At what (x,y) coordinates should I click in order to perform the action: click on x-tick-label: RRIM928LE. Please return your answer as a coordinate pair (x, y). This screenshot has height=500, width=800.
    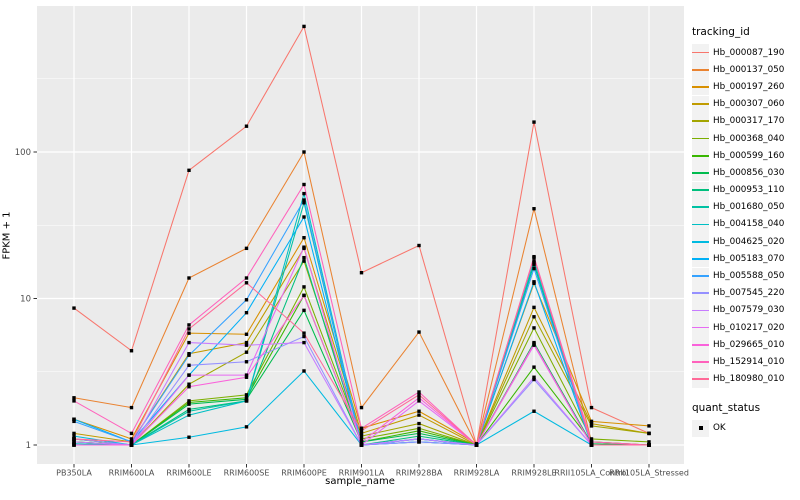
    Looking at the image, I should click on (533, 473).